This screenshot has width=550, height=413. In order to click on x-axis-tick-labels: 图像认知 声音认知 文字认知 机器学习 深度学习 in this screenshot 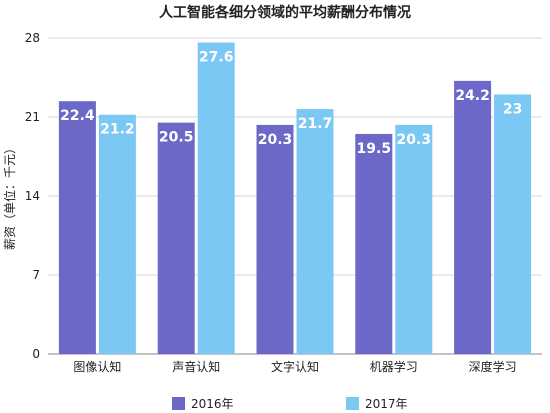, I will do `click(294, 366)`.